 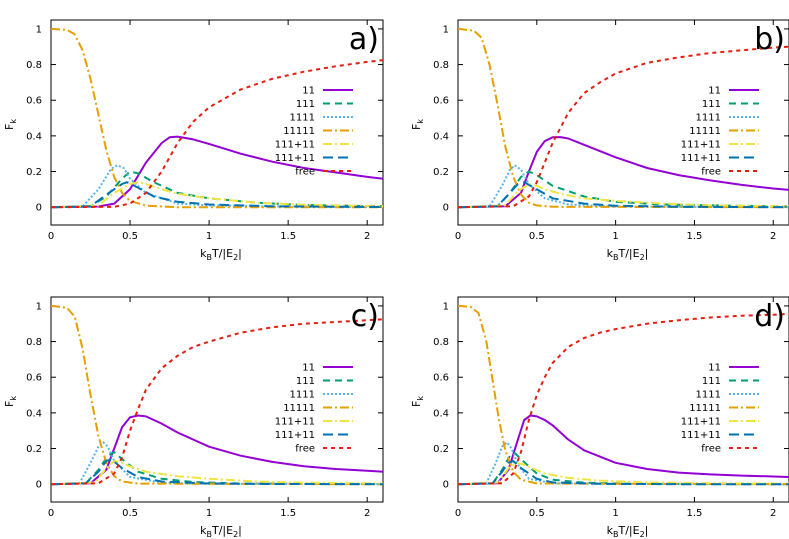 I want to click on panel-label: c), so click(x=365, y=316).